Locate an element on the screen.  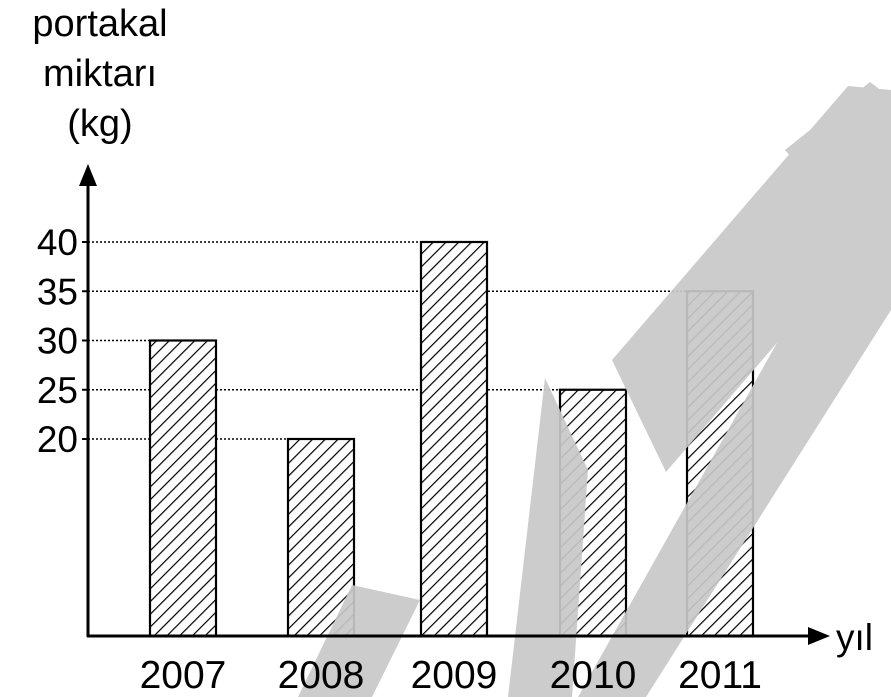
bar-2009 is located at coordinates (454, 439).